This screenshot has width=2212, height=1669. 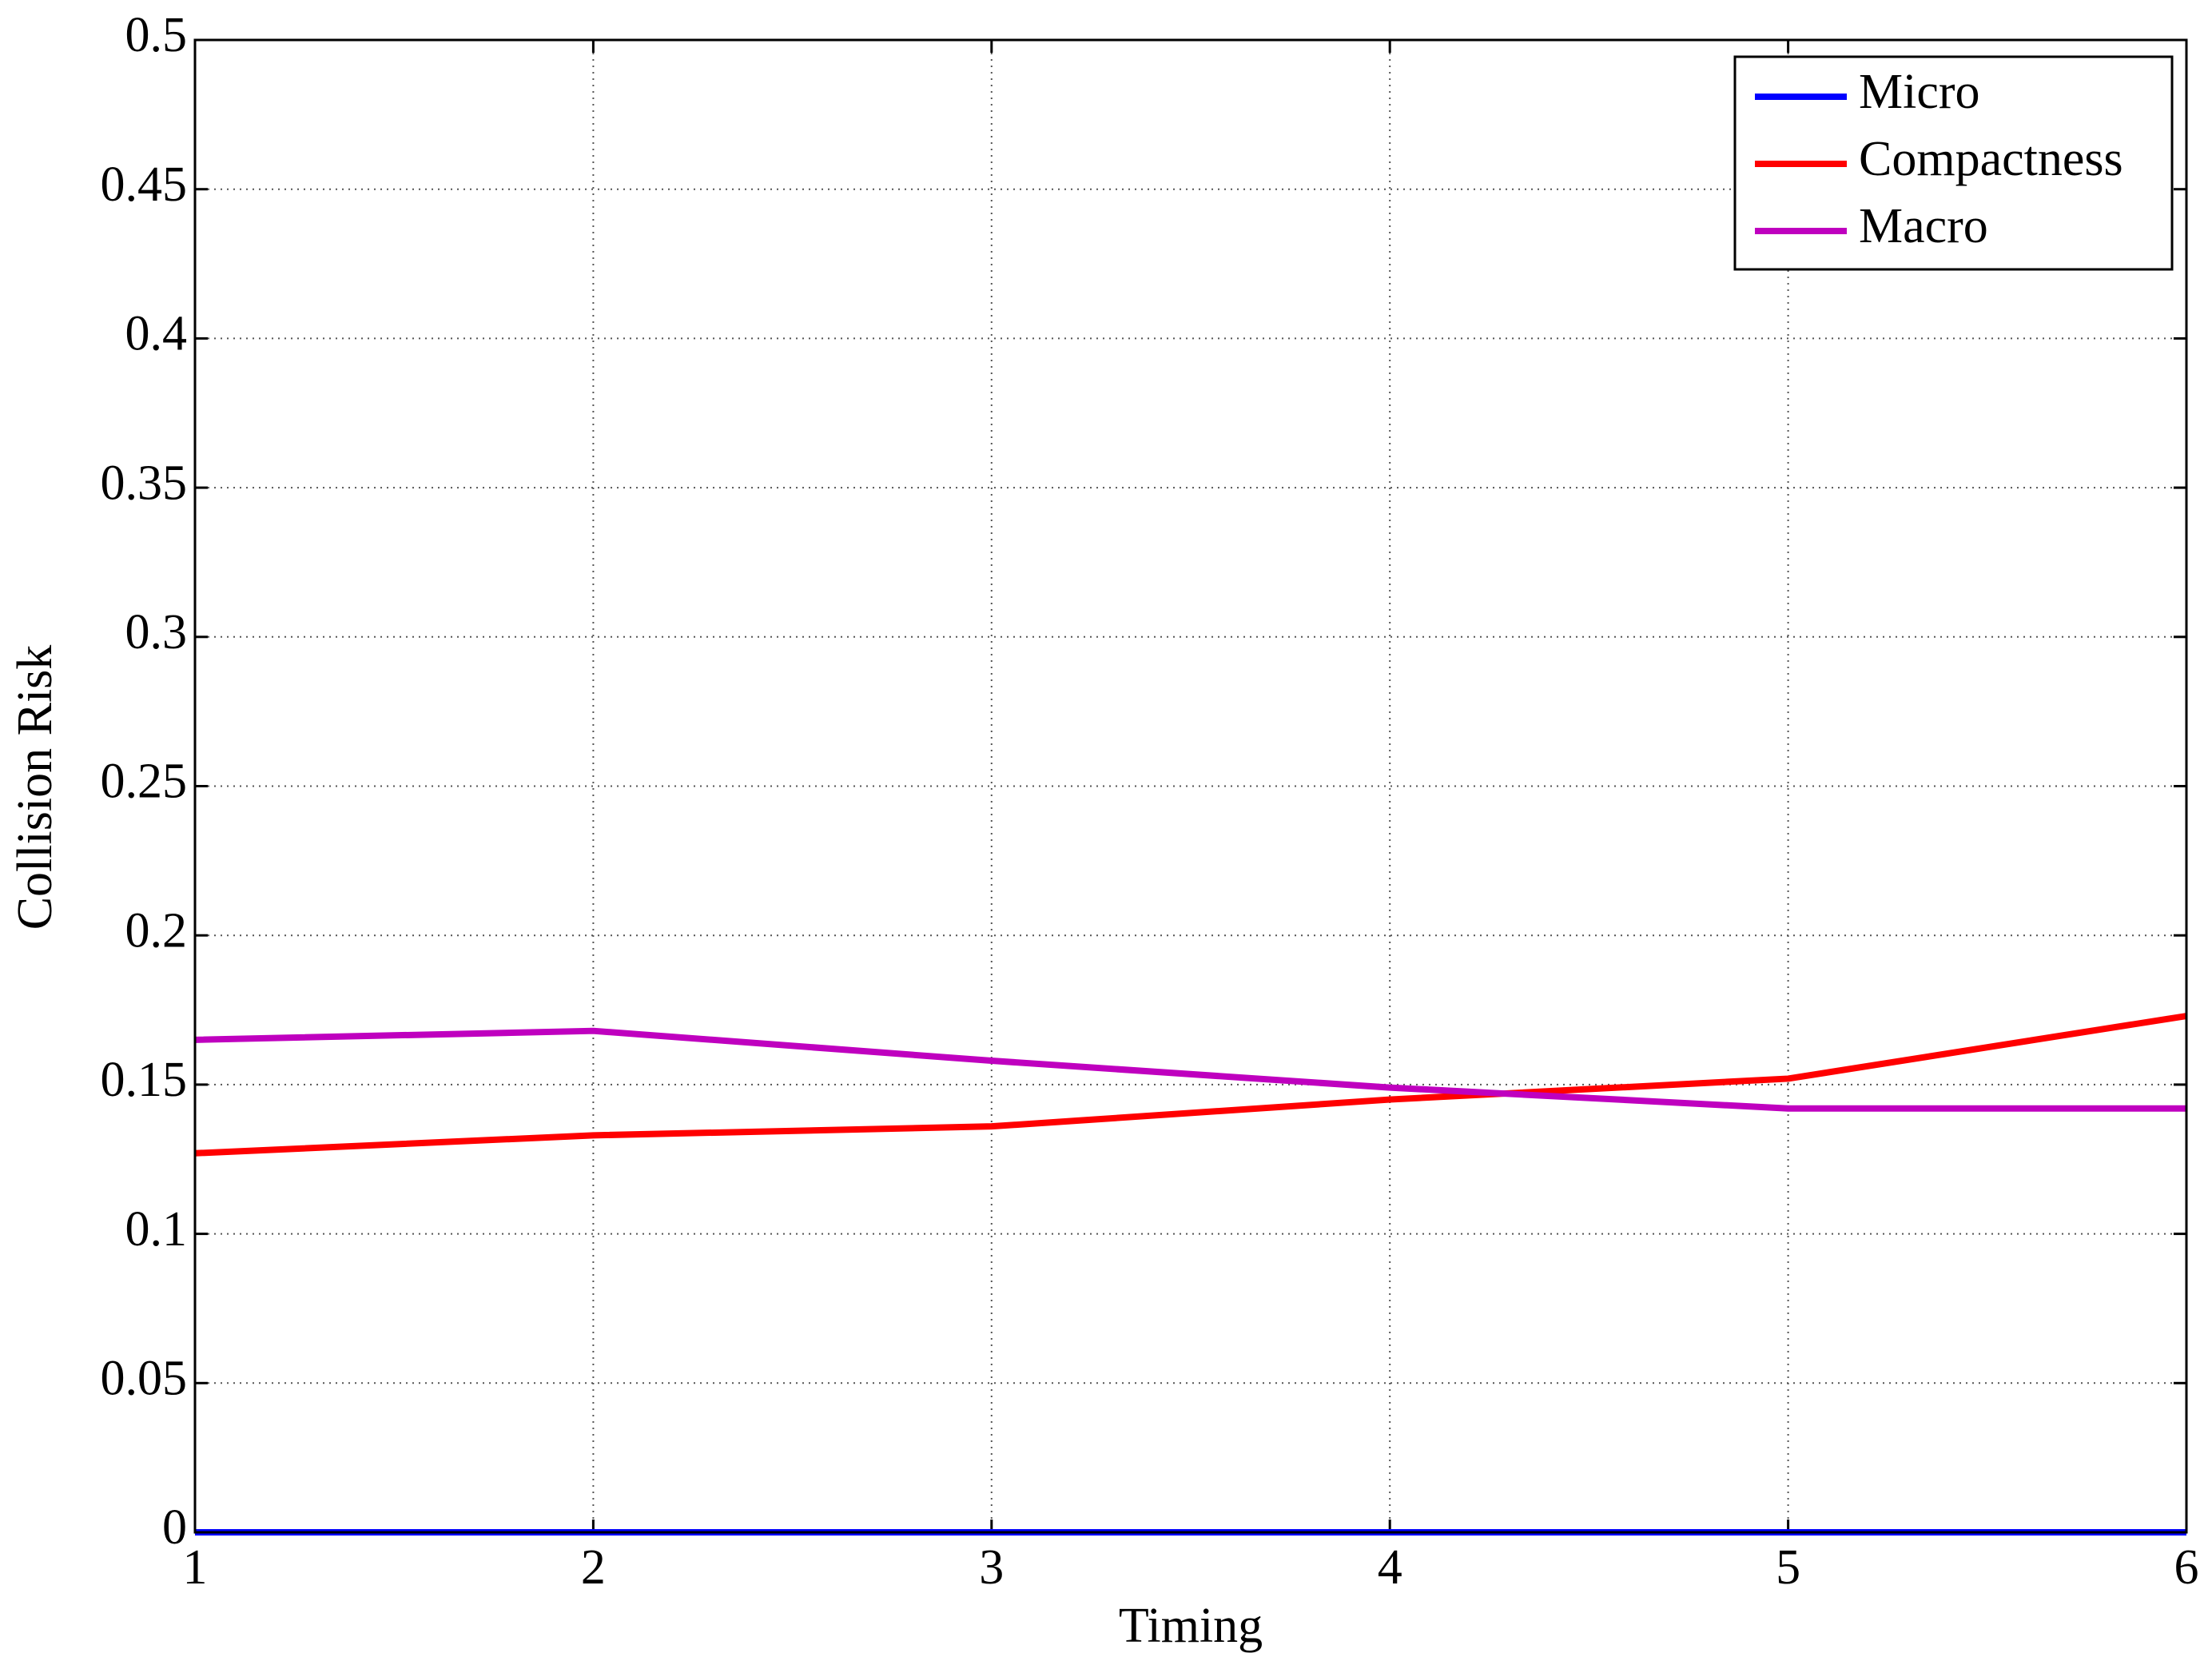 I want to click on x-axis-label: Timing, so click(x=1191, y=1626).